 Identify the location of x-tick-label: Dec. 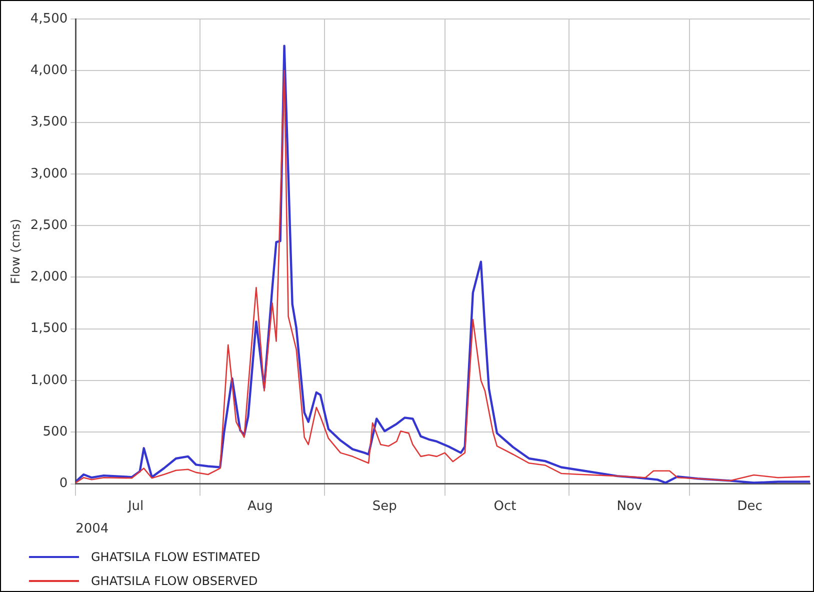
(749, 506).